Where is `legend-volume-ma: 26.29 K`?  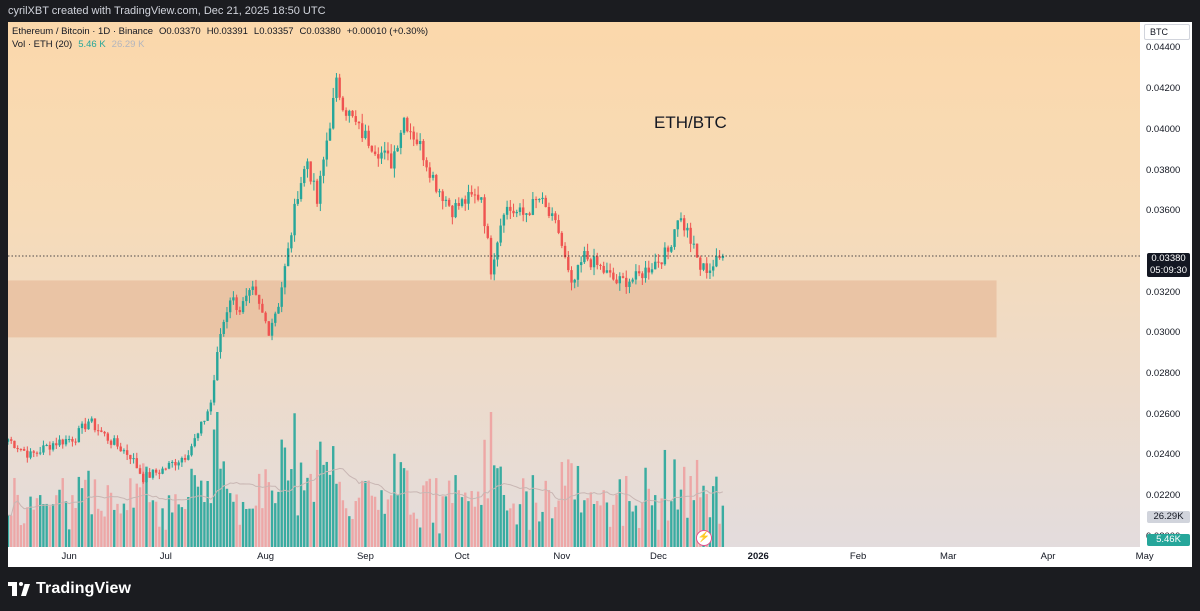 legend-volume-ma: 26.29 K is located at coordinates (128, 44).